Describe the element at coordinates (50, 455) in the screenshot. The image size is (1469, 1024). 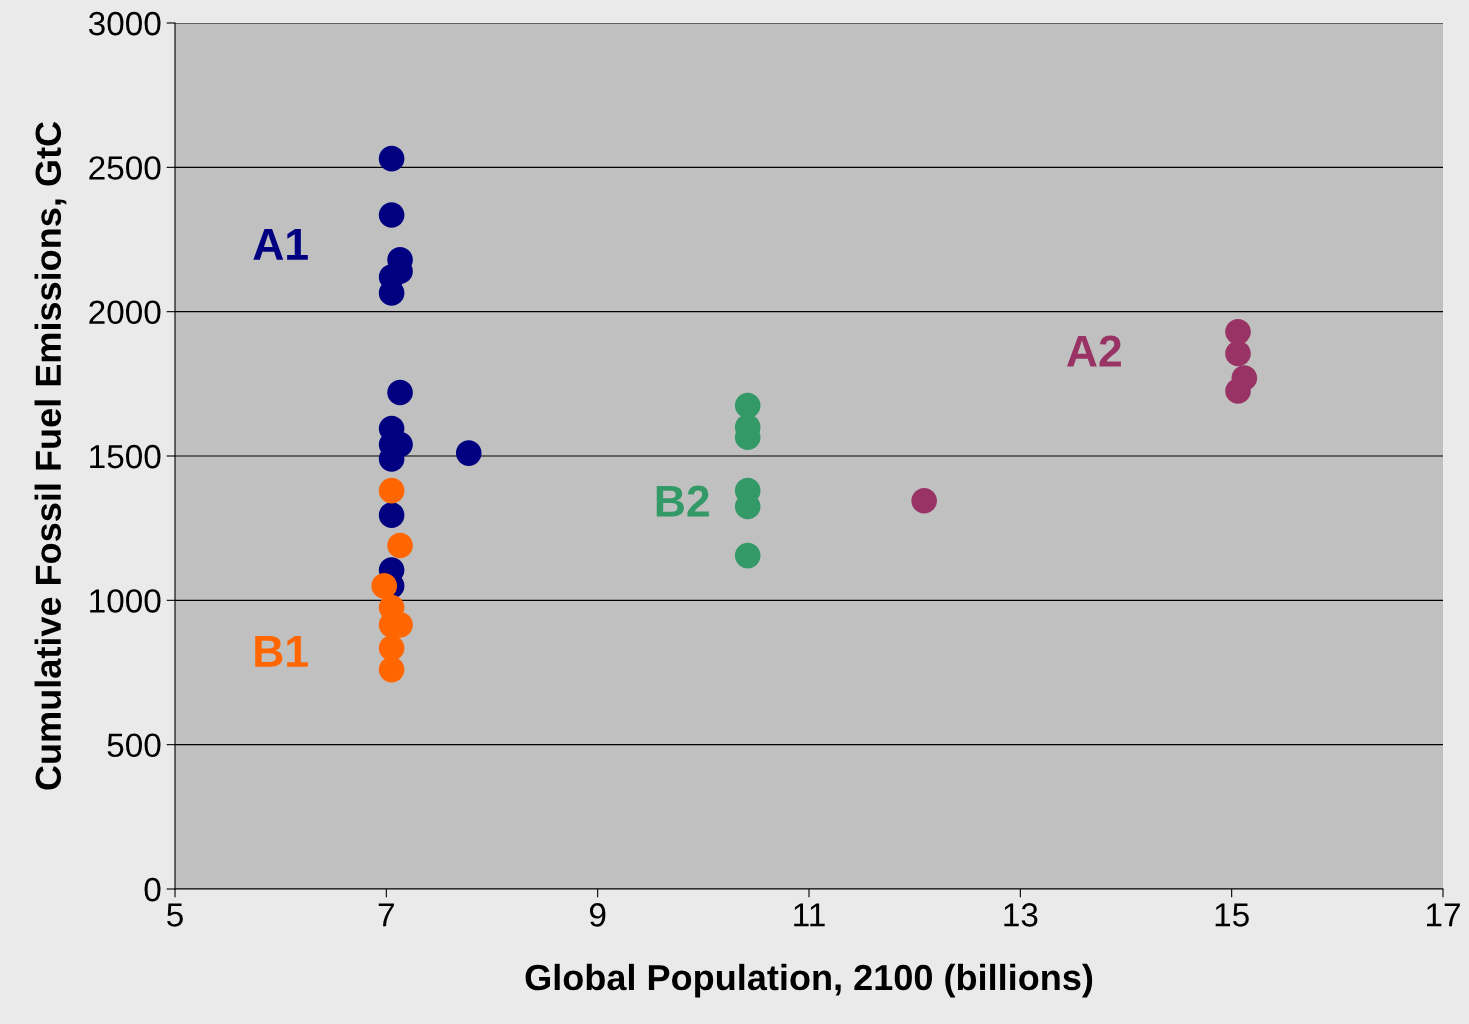
I see `y-axis-title: Cumulative Fossil Fuel Emissions, GtC` at that location.